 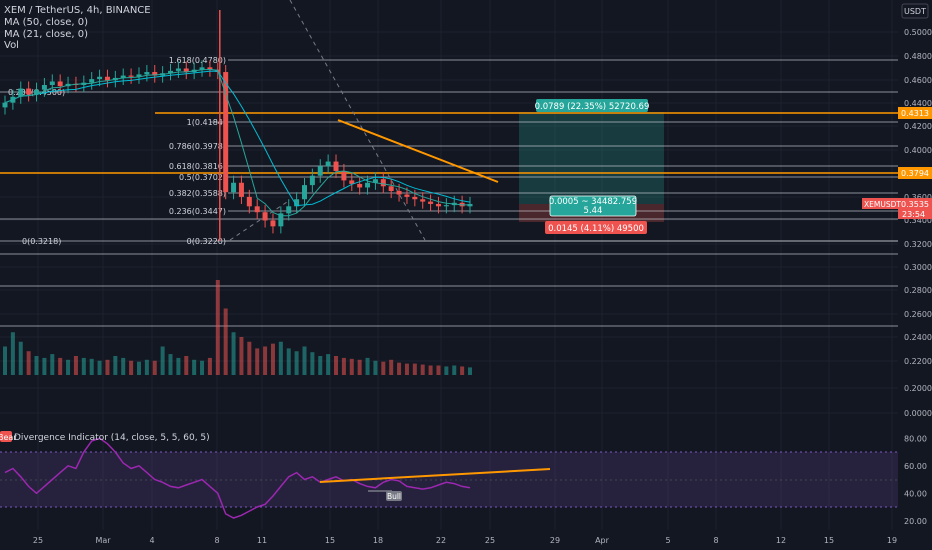 I want to click on fib-trend-line-down, so click(x=357, y=120).